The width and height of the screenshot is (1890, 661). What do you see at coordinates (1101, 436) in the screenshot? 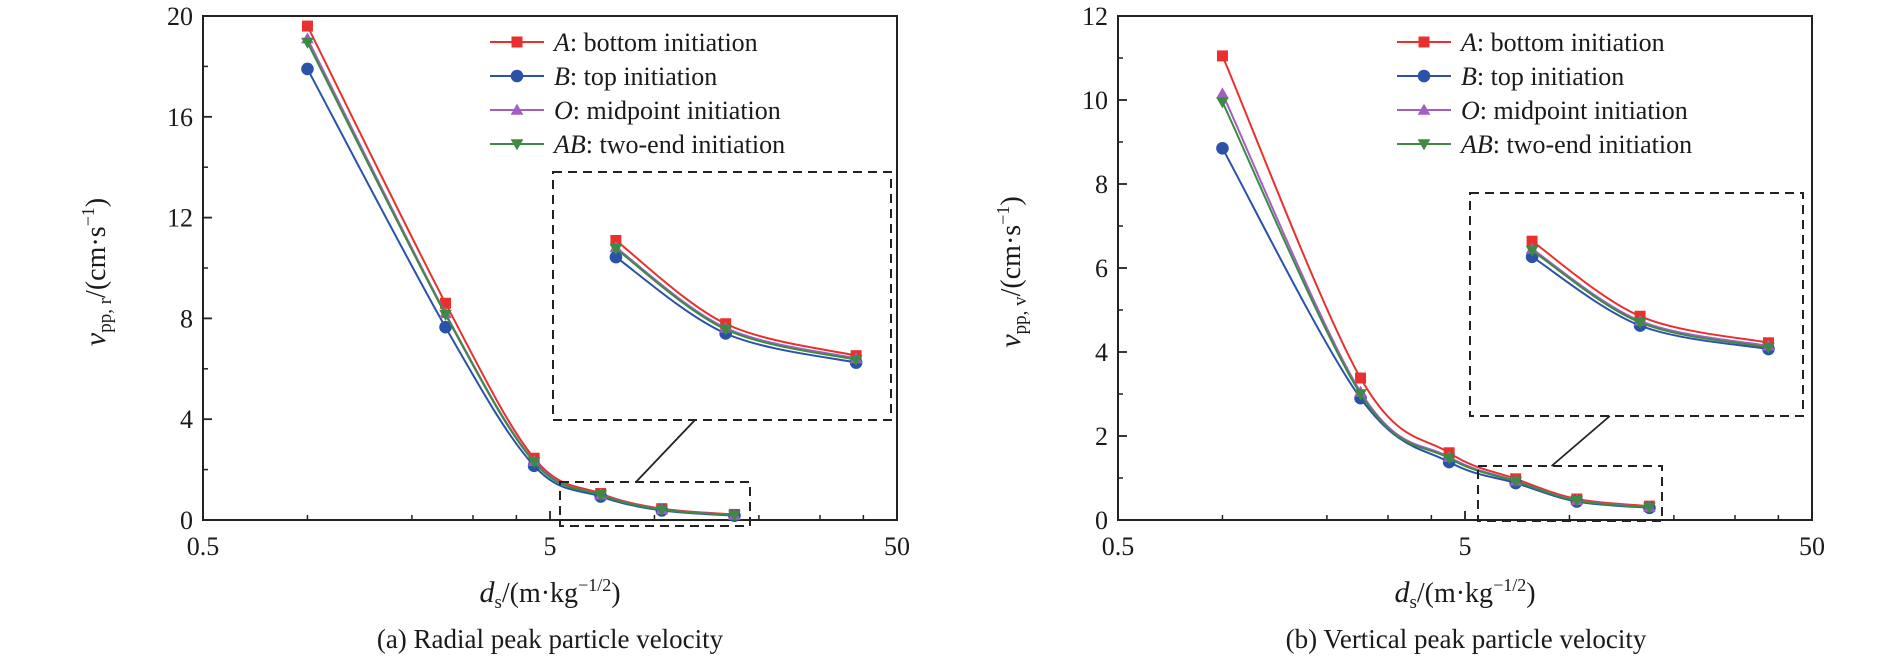
I see `y-tick-label: 2` at bounding box center [1101, 436].